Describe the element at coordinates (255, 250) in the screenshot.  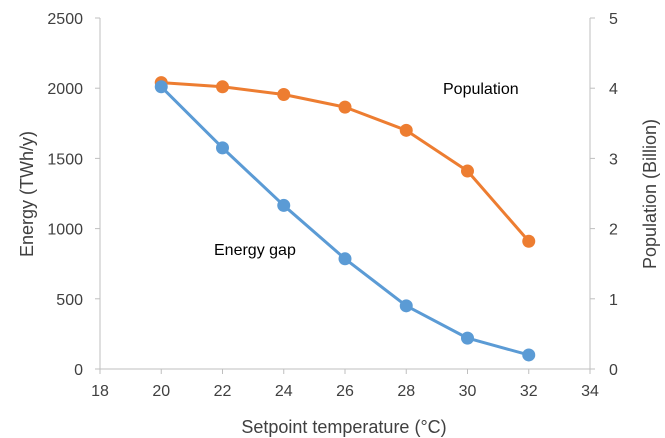
I see `energy-gap-annotation: Energy gap` at that location.